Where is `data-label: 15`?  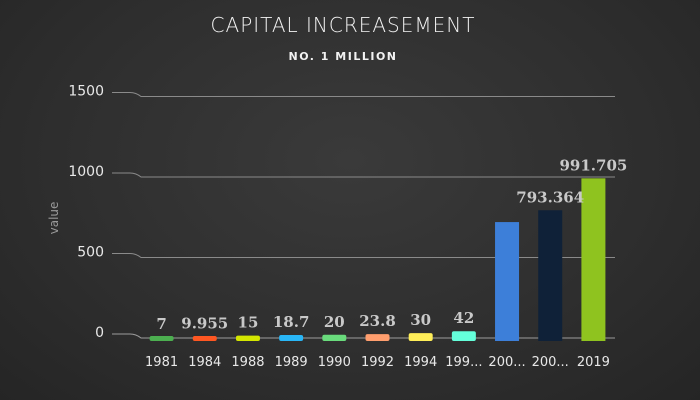 data-label: 15 is located at coordinates (248, 323).